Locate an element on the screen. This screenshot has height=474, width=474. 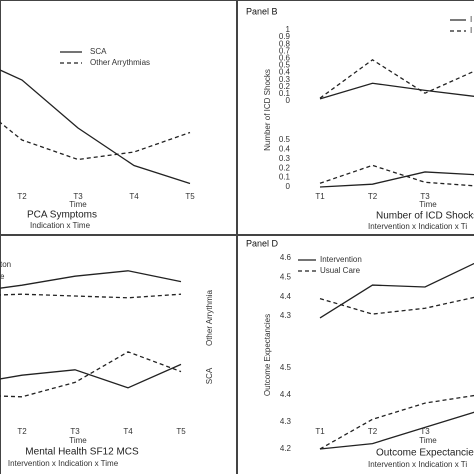
y-axis-title: Number of ICD Shocks is located at coordinates (267, 110).